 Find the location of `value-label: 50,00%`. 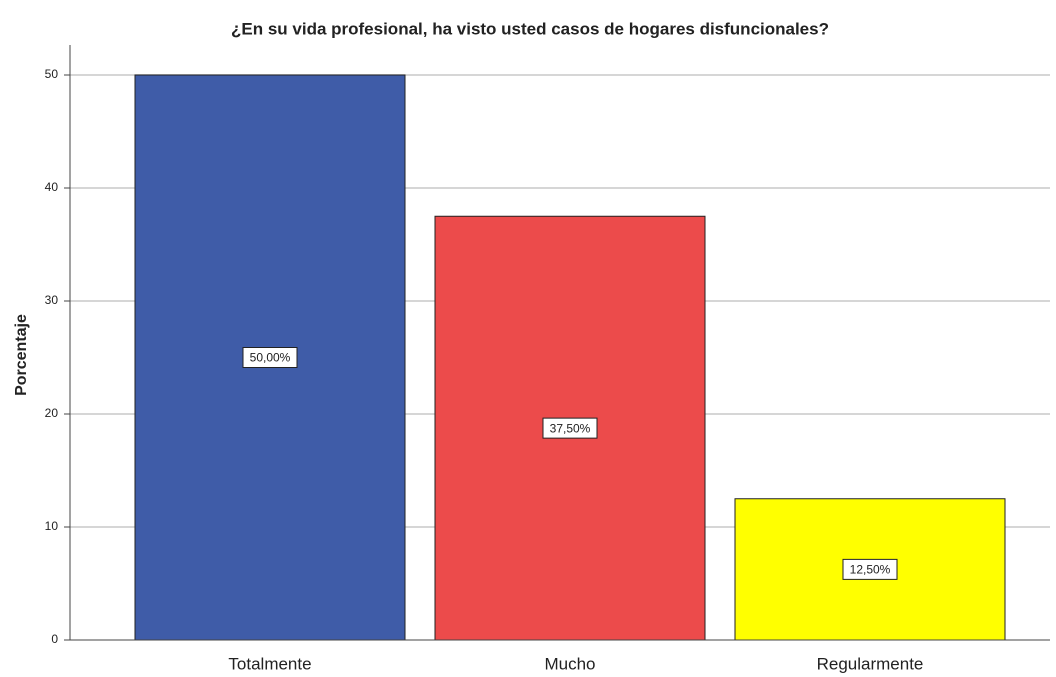

value-label: 50,00% is located at coordinates (270, 358).